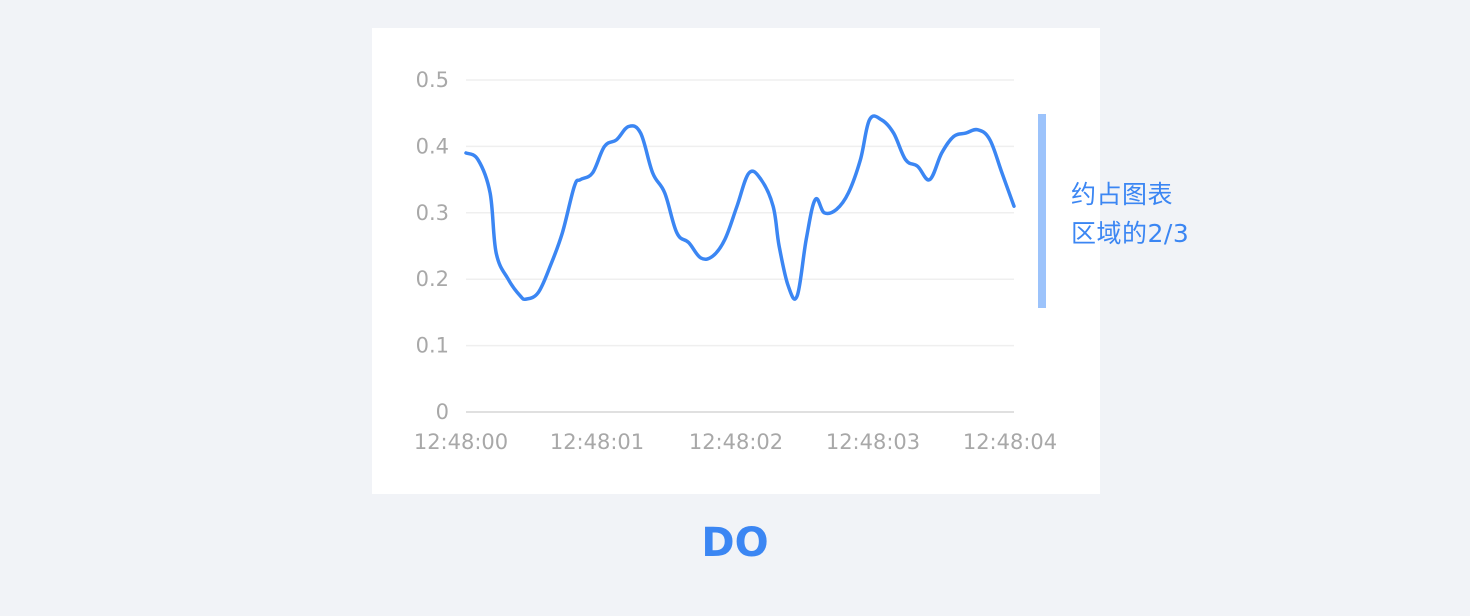 The width and height of the screenshot is (1470, 616). Describe the element at coordinates (1171, 214) in the screenshot. I see `chart-area-annotation: 约占图表 区域的2/3` at that location.